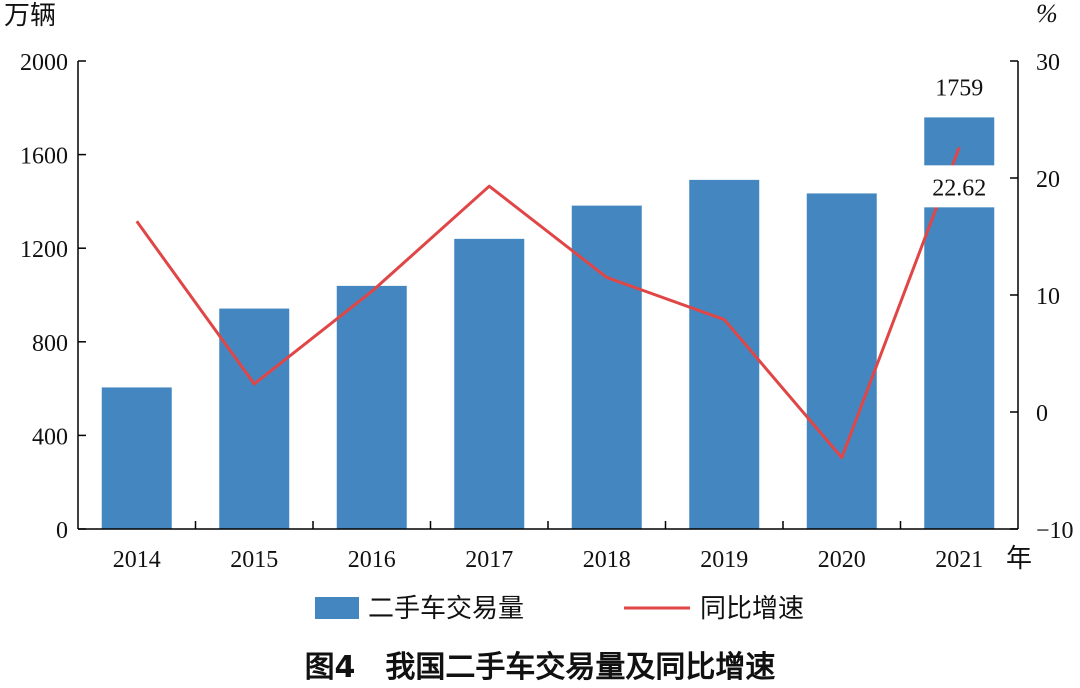 The height and width of the screenshot is (688, 1080). Describe the element at coordinates (337, 608) in the screenshot. I see `legend-bar-swatch` at that location.